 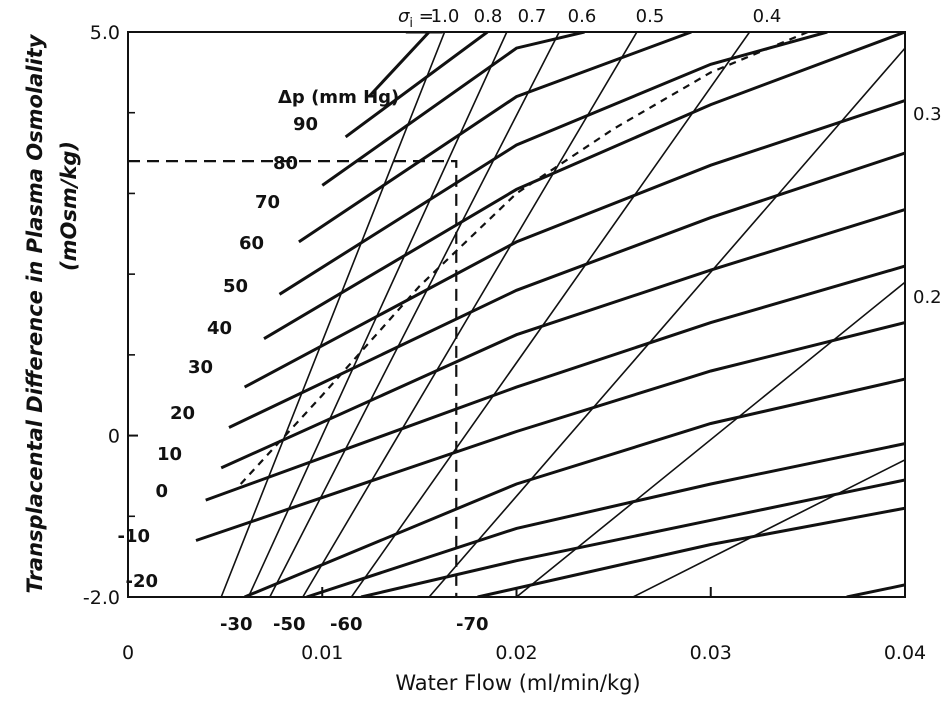 What do you see at coordinates (267, 202) in the screenshot?
I see `dp-label: 70` at bounding box center [267, 202].